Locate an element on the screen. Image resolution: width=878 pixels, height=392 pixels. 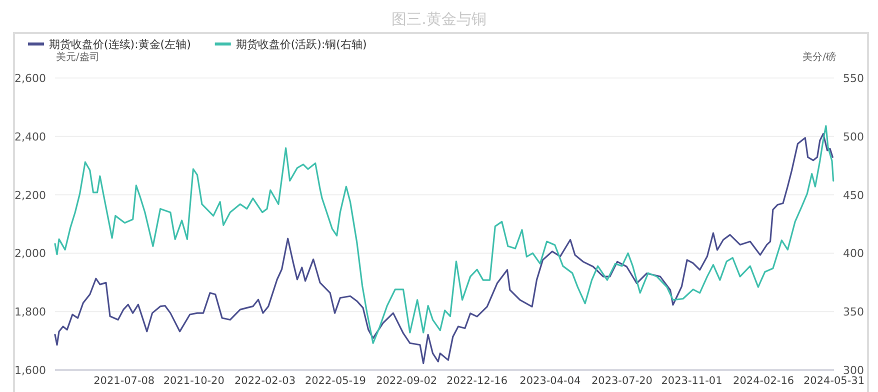
y-axis-title: 美元/盎司 is located at coordinates (78, 57).